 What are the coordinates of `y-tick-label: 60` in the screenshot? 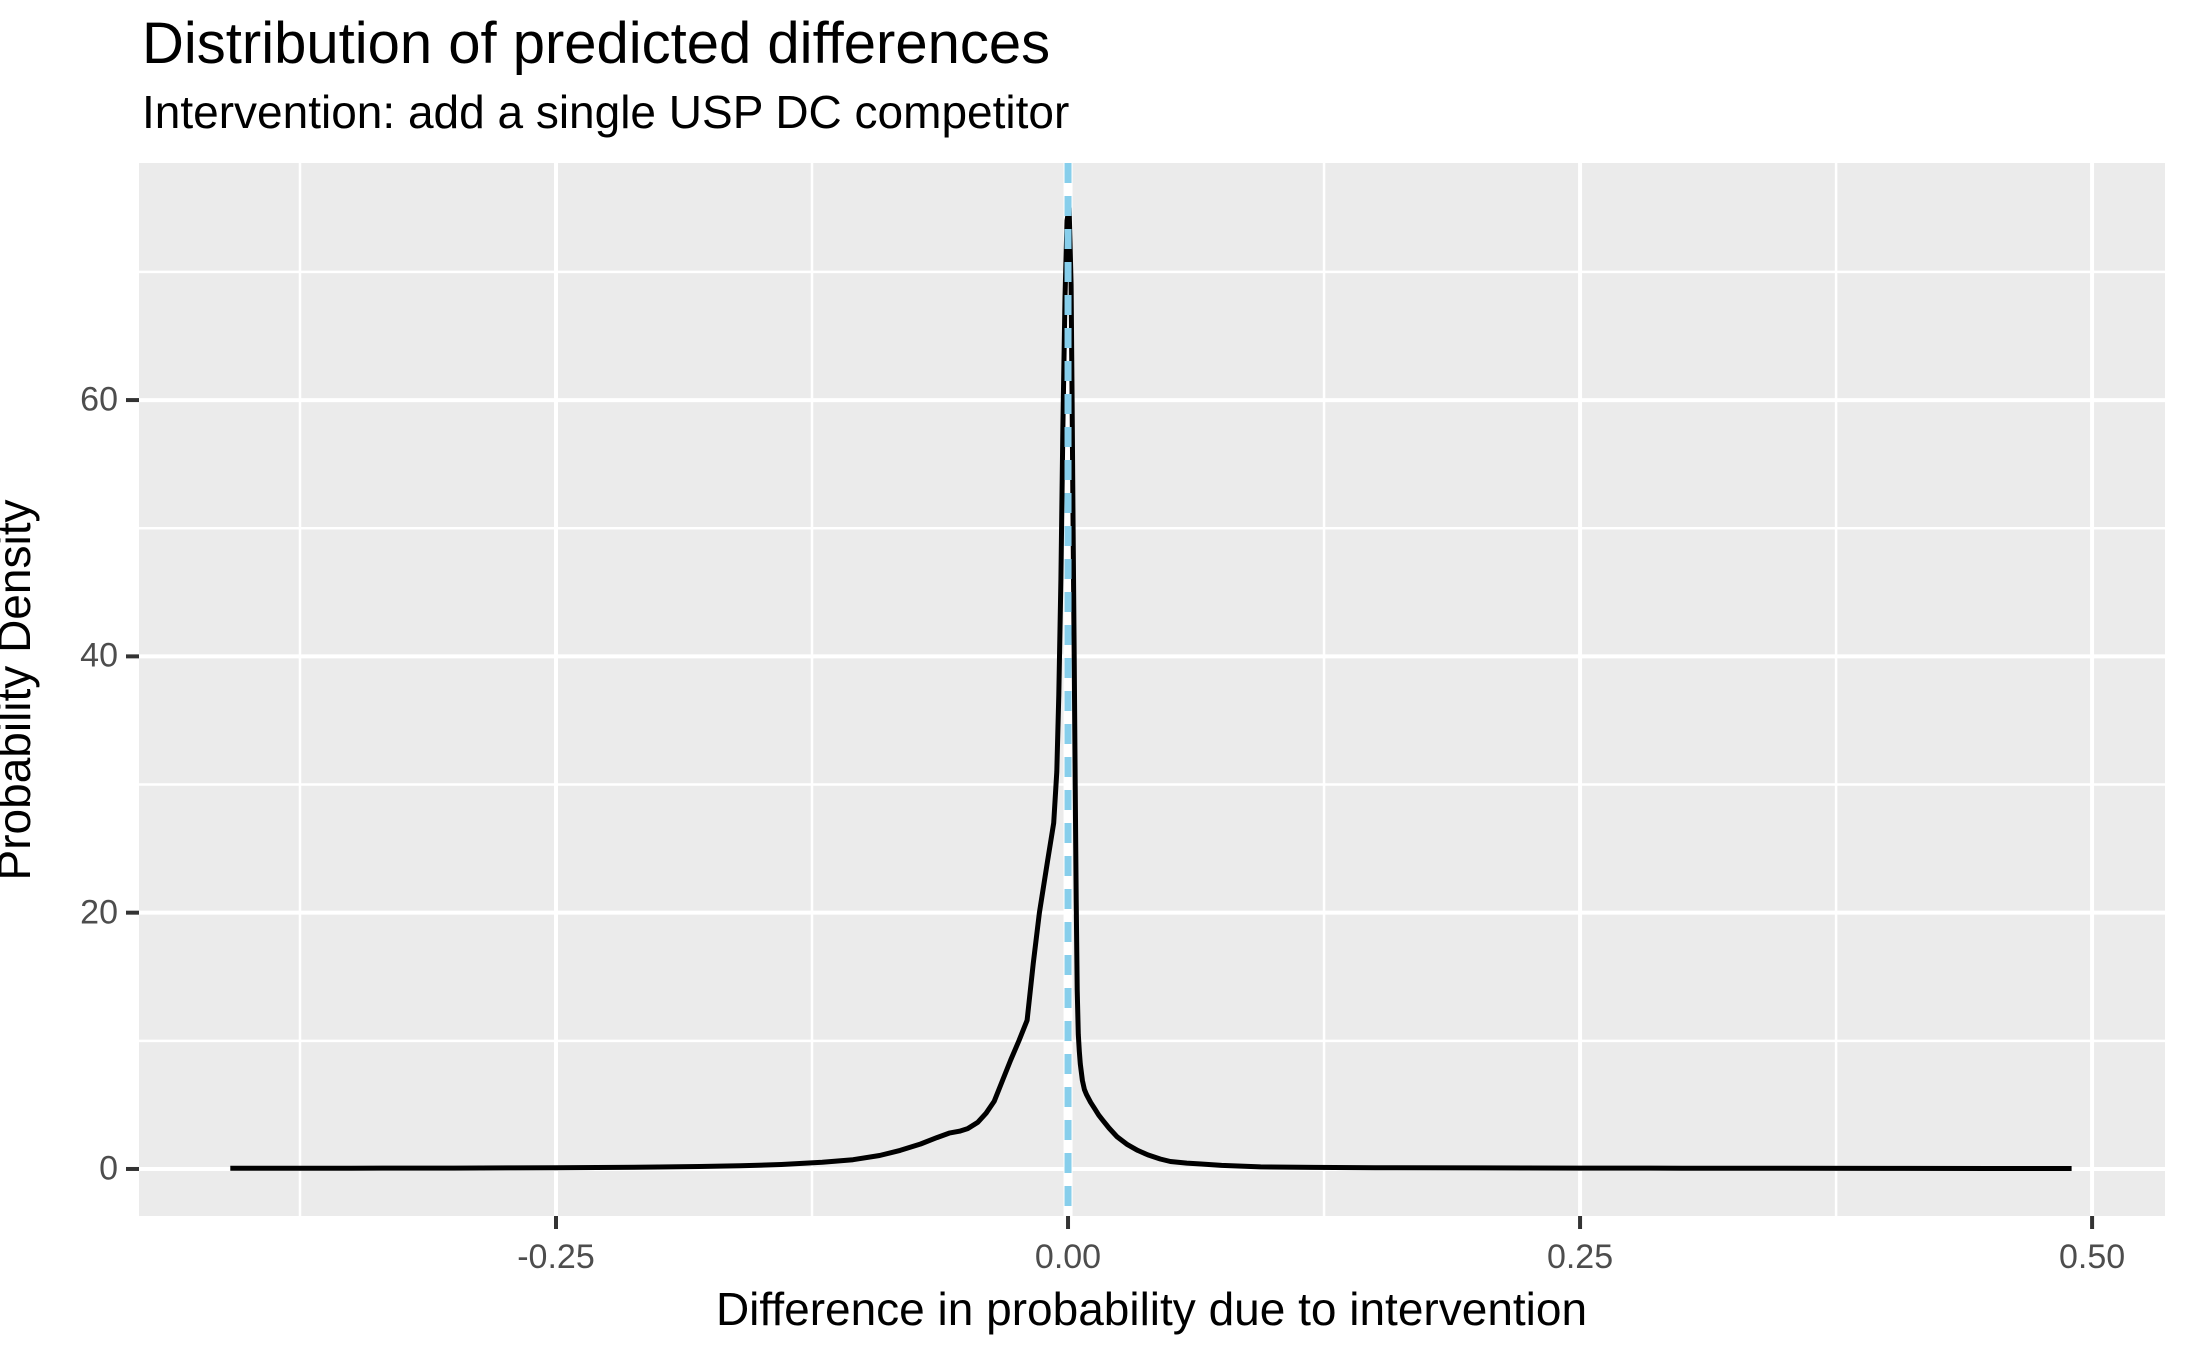 It's located at (99, 399).